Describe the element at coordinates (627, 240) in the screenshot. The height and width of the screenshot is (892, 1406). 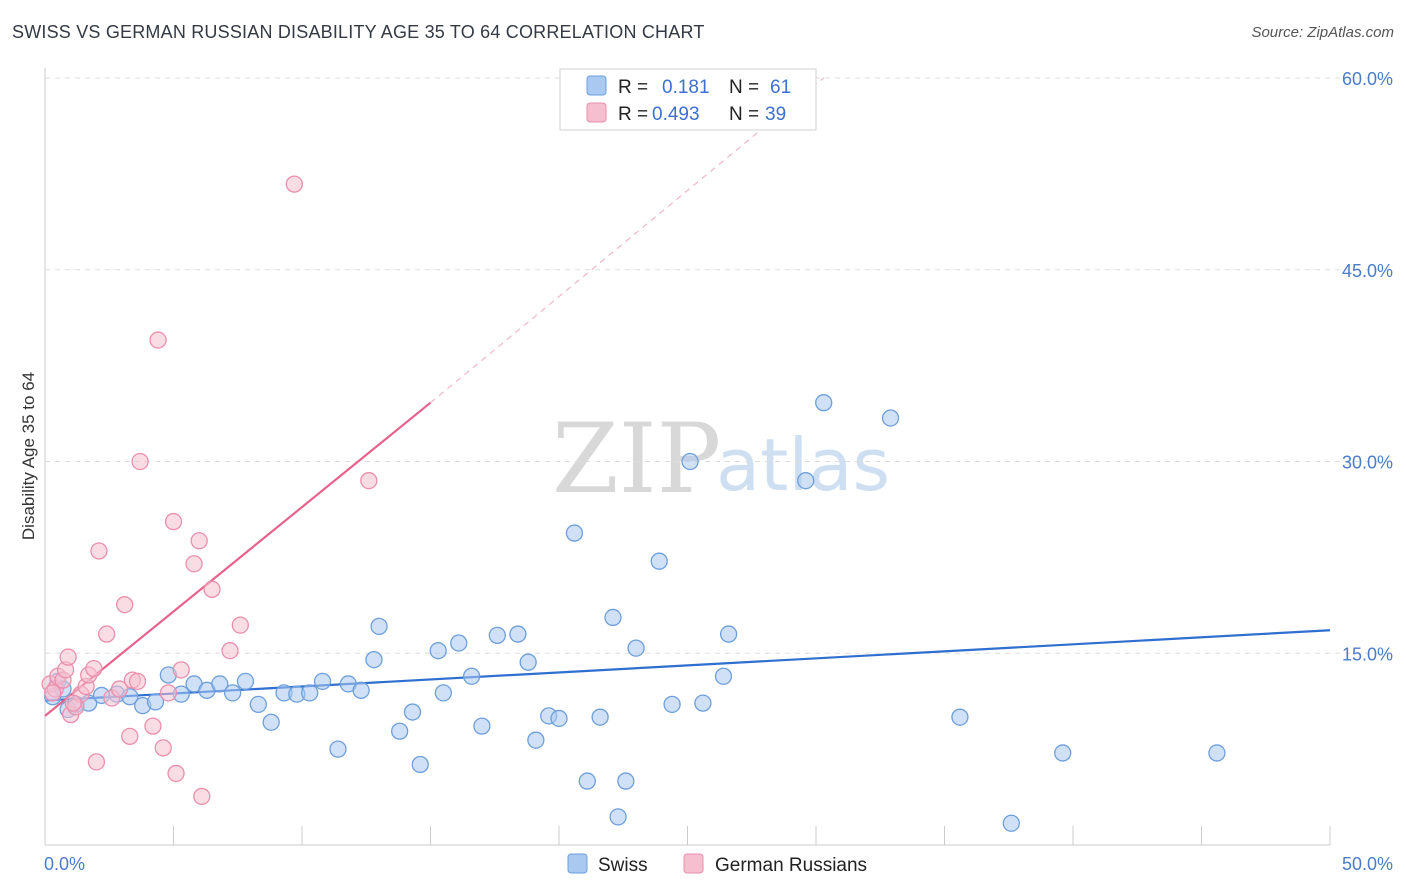
I see `trend-extension-german-russians` at that location.